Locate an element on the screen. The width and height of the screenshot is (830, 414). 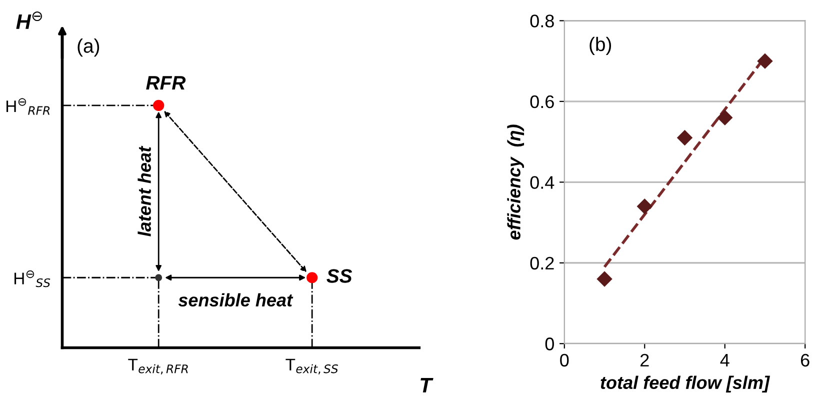
y-tick-label: 0.6 is located at coordinates (542, 101).